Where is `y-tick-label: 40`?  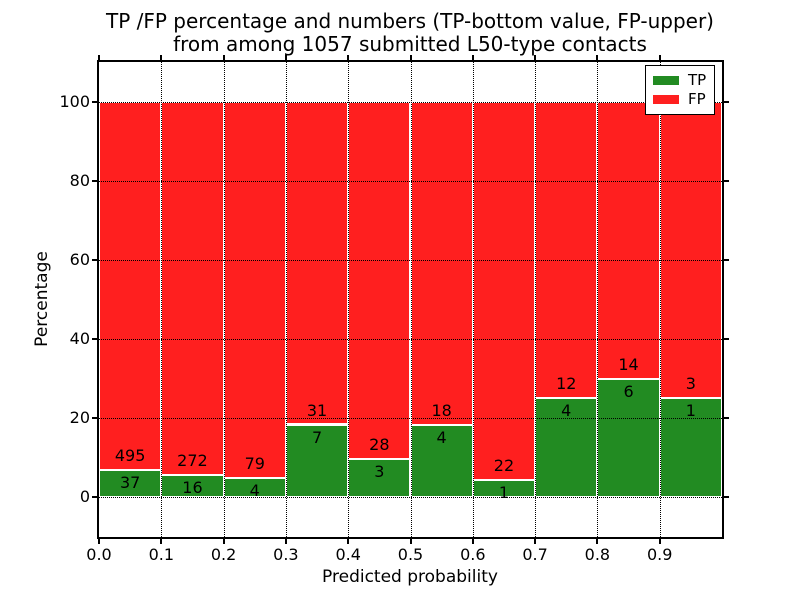 y-tick-label: 40 is located at coordinates (79, 339).